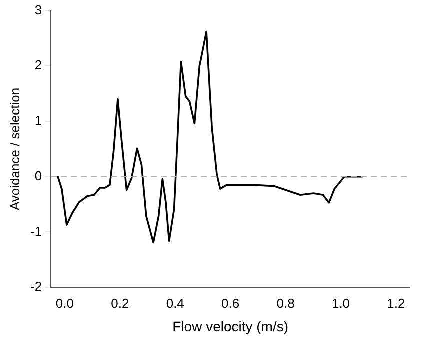  What do you see at coordinates (14, 149) in the screenshot?
I see `y-axis-title: Avoidance / selection` at bounding box center [14, 149].